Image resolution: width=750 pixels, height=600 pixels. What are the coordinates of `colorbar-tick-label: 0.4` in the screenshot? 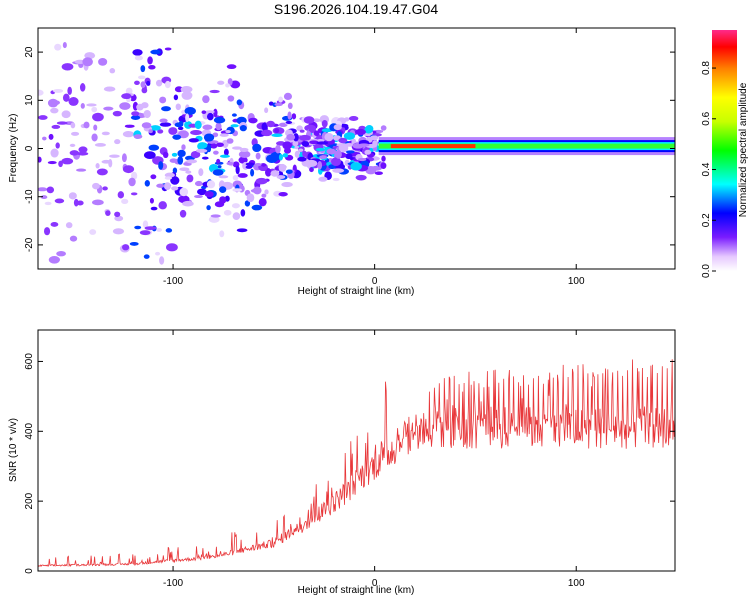 It's located at (706, 169).